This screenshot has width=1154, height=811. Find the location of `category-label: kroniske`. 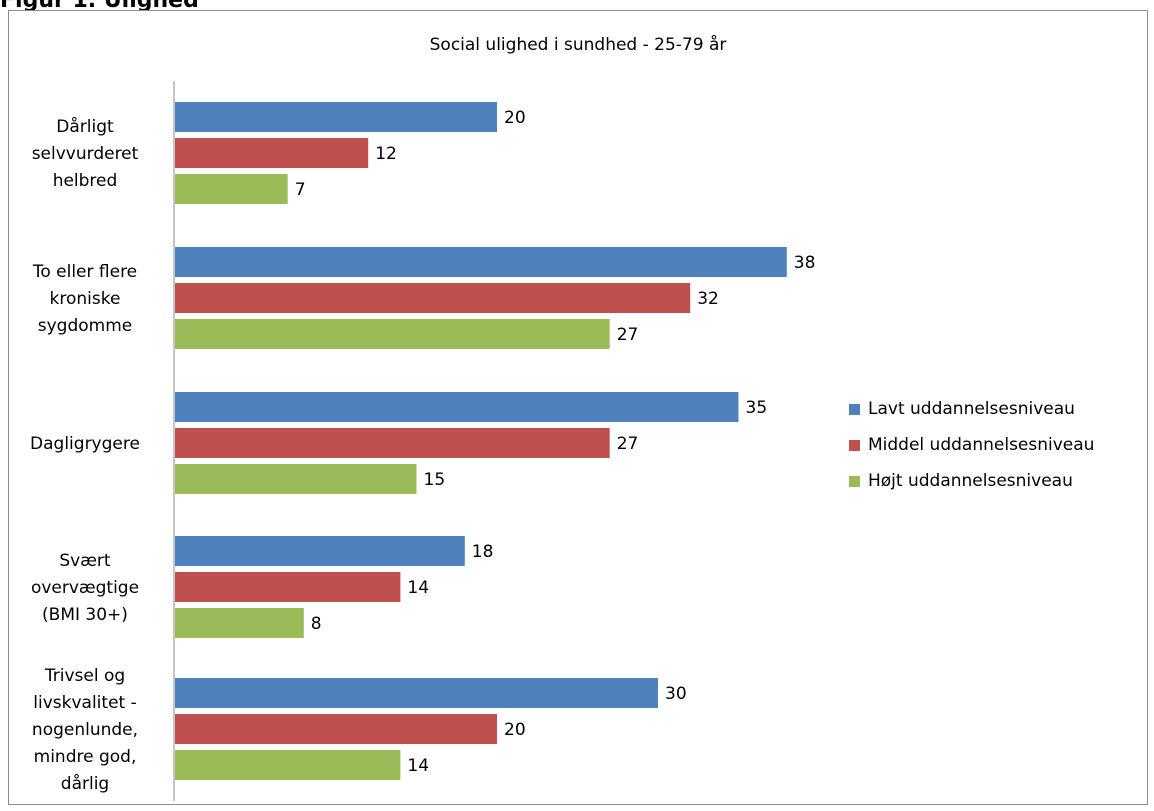

category-label: kroniske is located at coordinates (85, 299).